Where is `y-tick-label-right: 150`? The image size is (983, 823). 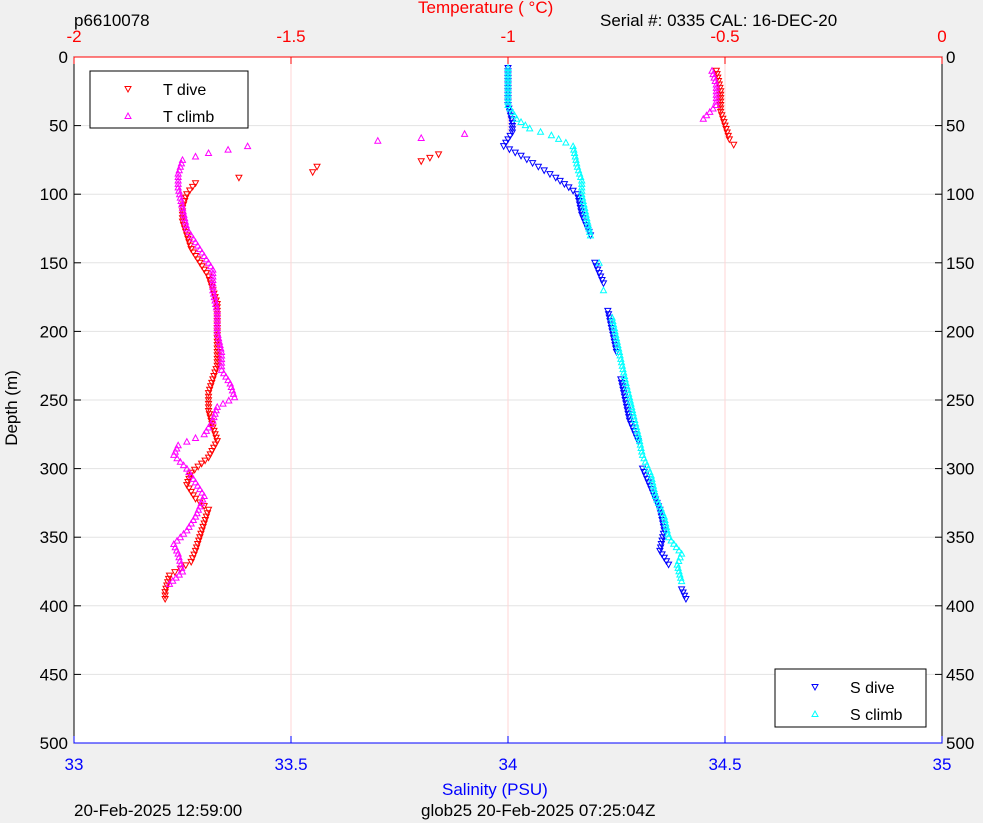 y-tick-label-right: 150 is located at coordinates (960, 263).